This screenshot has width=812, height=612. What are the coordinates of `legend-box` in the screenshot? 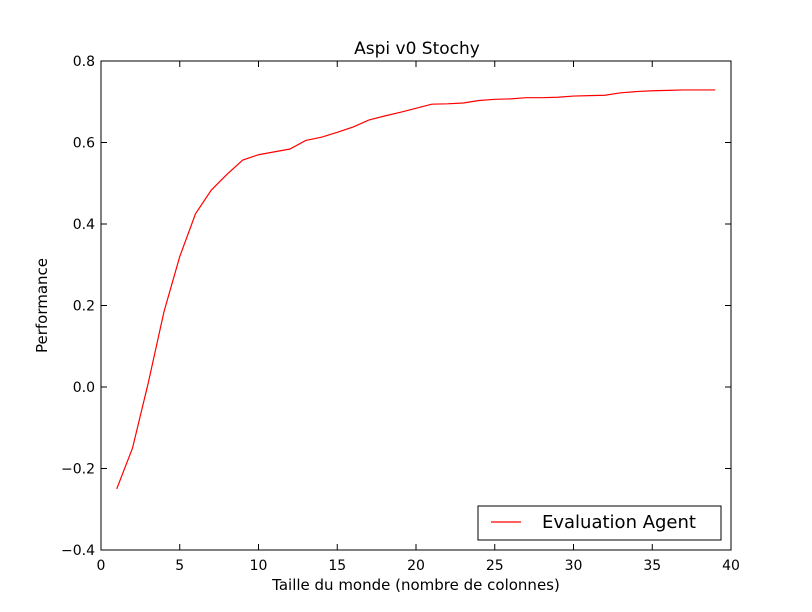 It's located at (599, 523).